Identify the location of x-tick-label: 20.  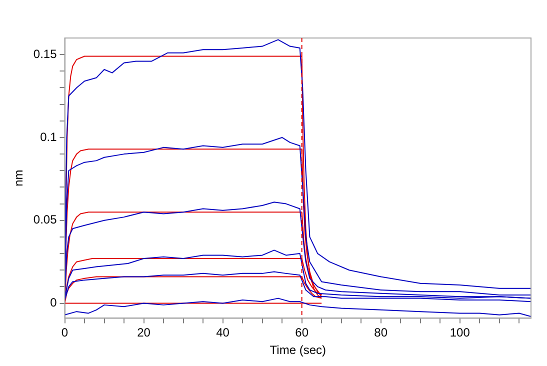
(144, 333).